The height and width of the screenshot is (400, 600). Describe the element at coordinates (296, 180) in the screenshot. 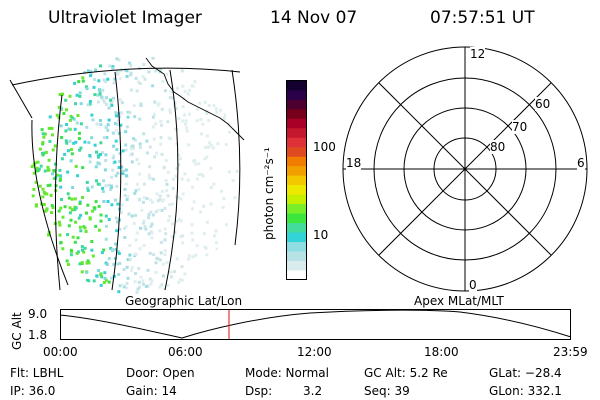

I see `colorbar-frame` at that location.